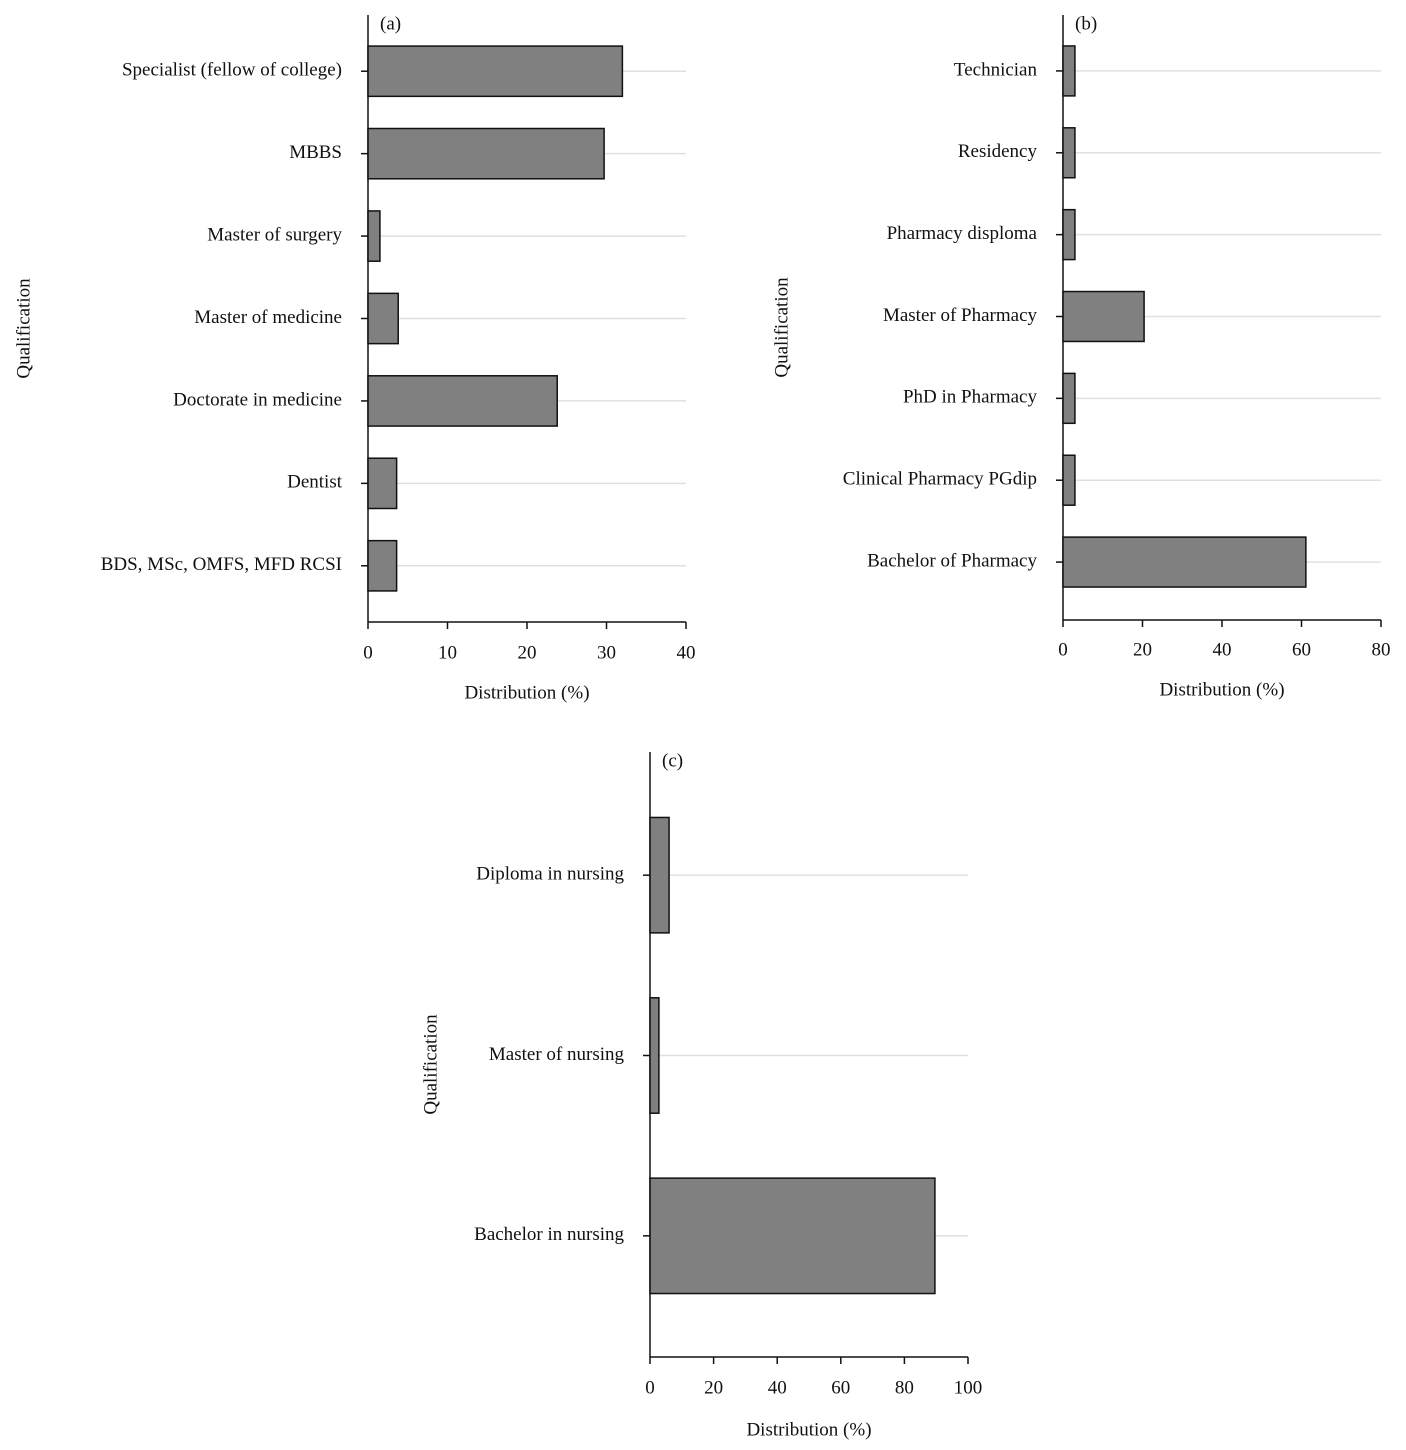  I want to click on y-tick-label: Master of nursing, so click(557, 1054).